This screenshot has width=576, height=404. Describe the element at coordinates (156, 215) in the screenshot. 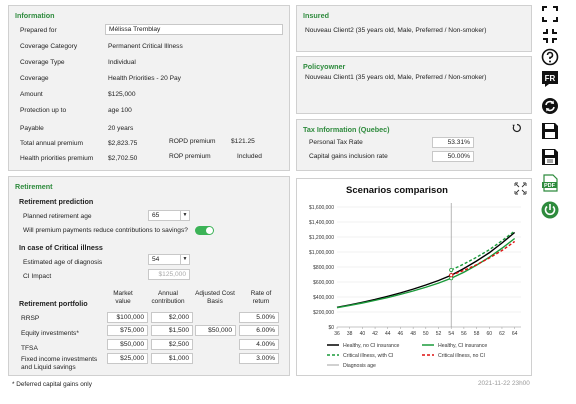

I see `planned-age-value: 65` at that location.